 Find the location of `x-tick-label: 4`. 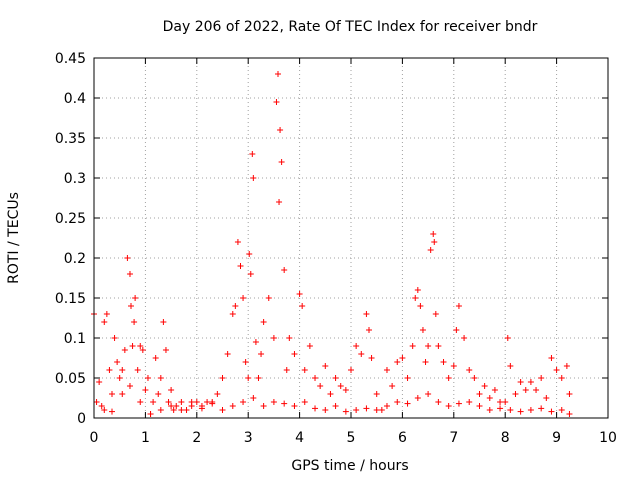

x-tick-label: 4 is located at coordinates (299, 438).